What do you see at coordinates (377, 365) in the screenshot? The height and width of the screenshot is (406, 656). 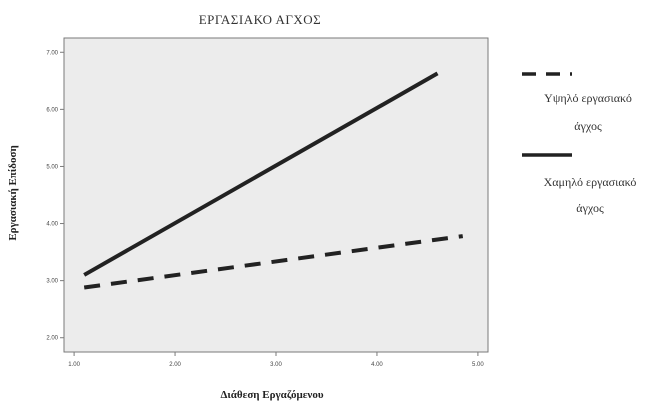 I see `x-tick-label: 4.00` at bounding box center [377, 365].